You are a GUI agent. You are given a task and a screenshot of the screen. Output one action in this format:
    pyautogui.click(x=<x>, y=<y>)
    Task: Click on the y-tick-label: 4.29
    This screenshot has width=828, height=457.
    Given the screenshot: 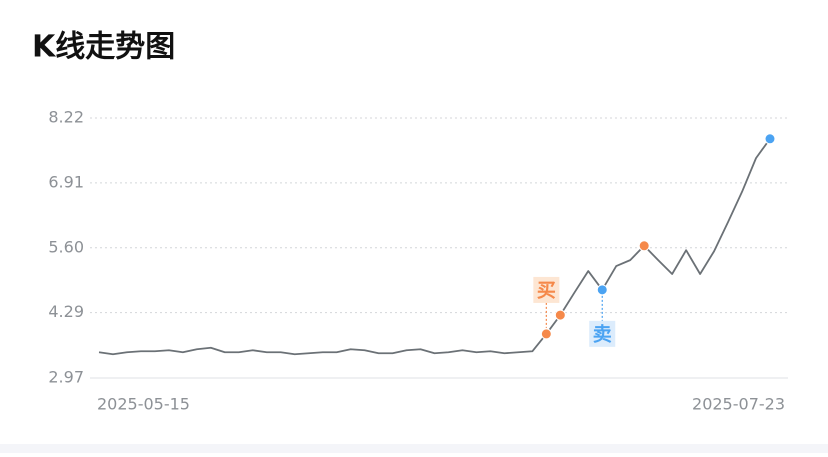 What is the action you would take?
    pyautogui.click(x=66, y=311)
    